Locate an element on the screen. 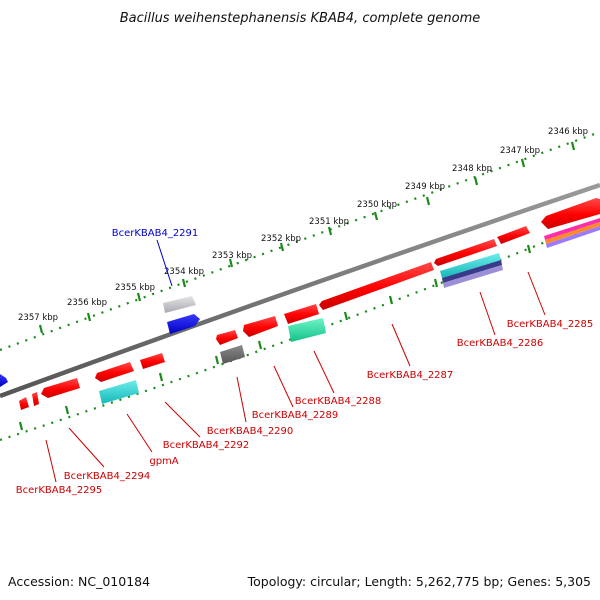 The height and width of the screenshot is (600, 600). label-BcerKBAB4_2289: BcerKBAB4_2289 is located at coordinates (295, 415).